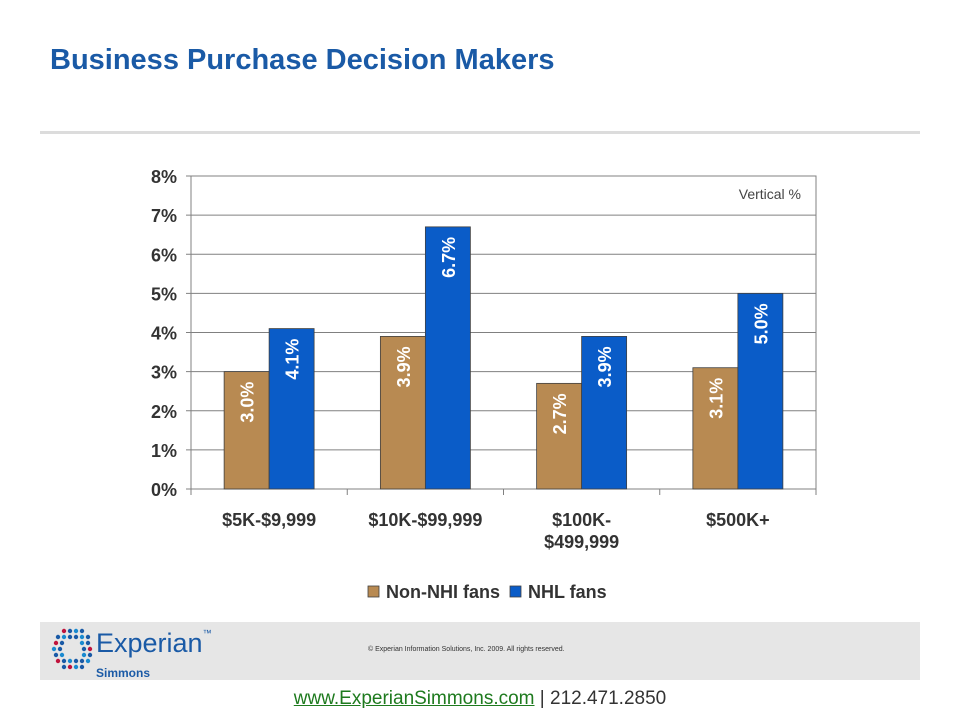  I want to click on data-label: 4.1%, so click(293, 359).